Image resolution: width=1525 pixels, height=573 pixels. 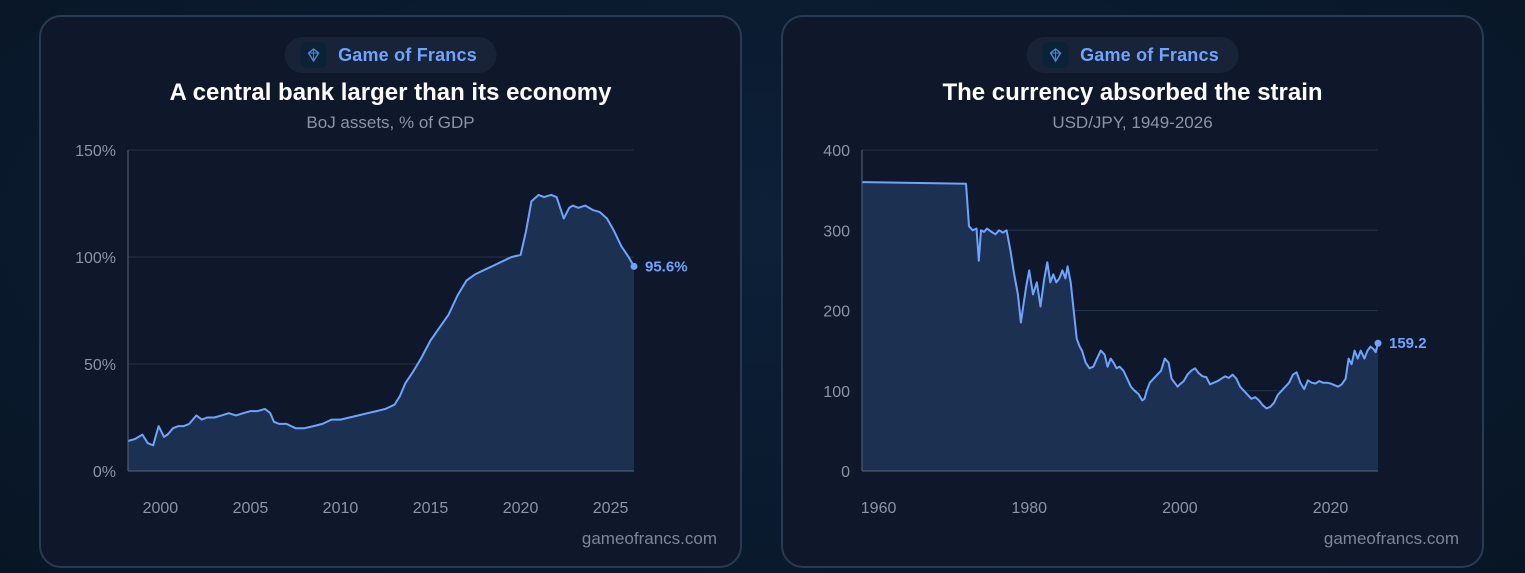 What do you see at coordinates (104, 472) in the screenshot?
I see `y-tick-label: 0%` at bounding box center [104, 472].